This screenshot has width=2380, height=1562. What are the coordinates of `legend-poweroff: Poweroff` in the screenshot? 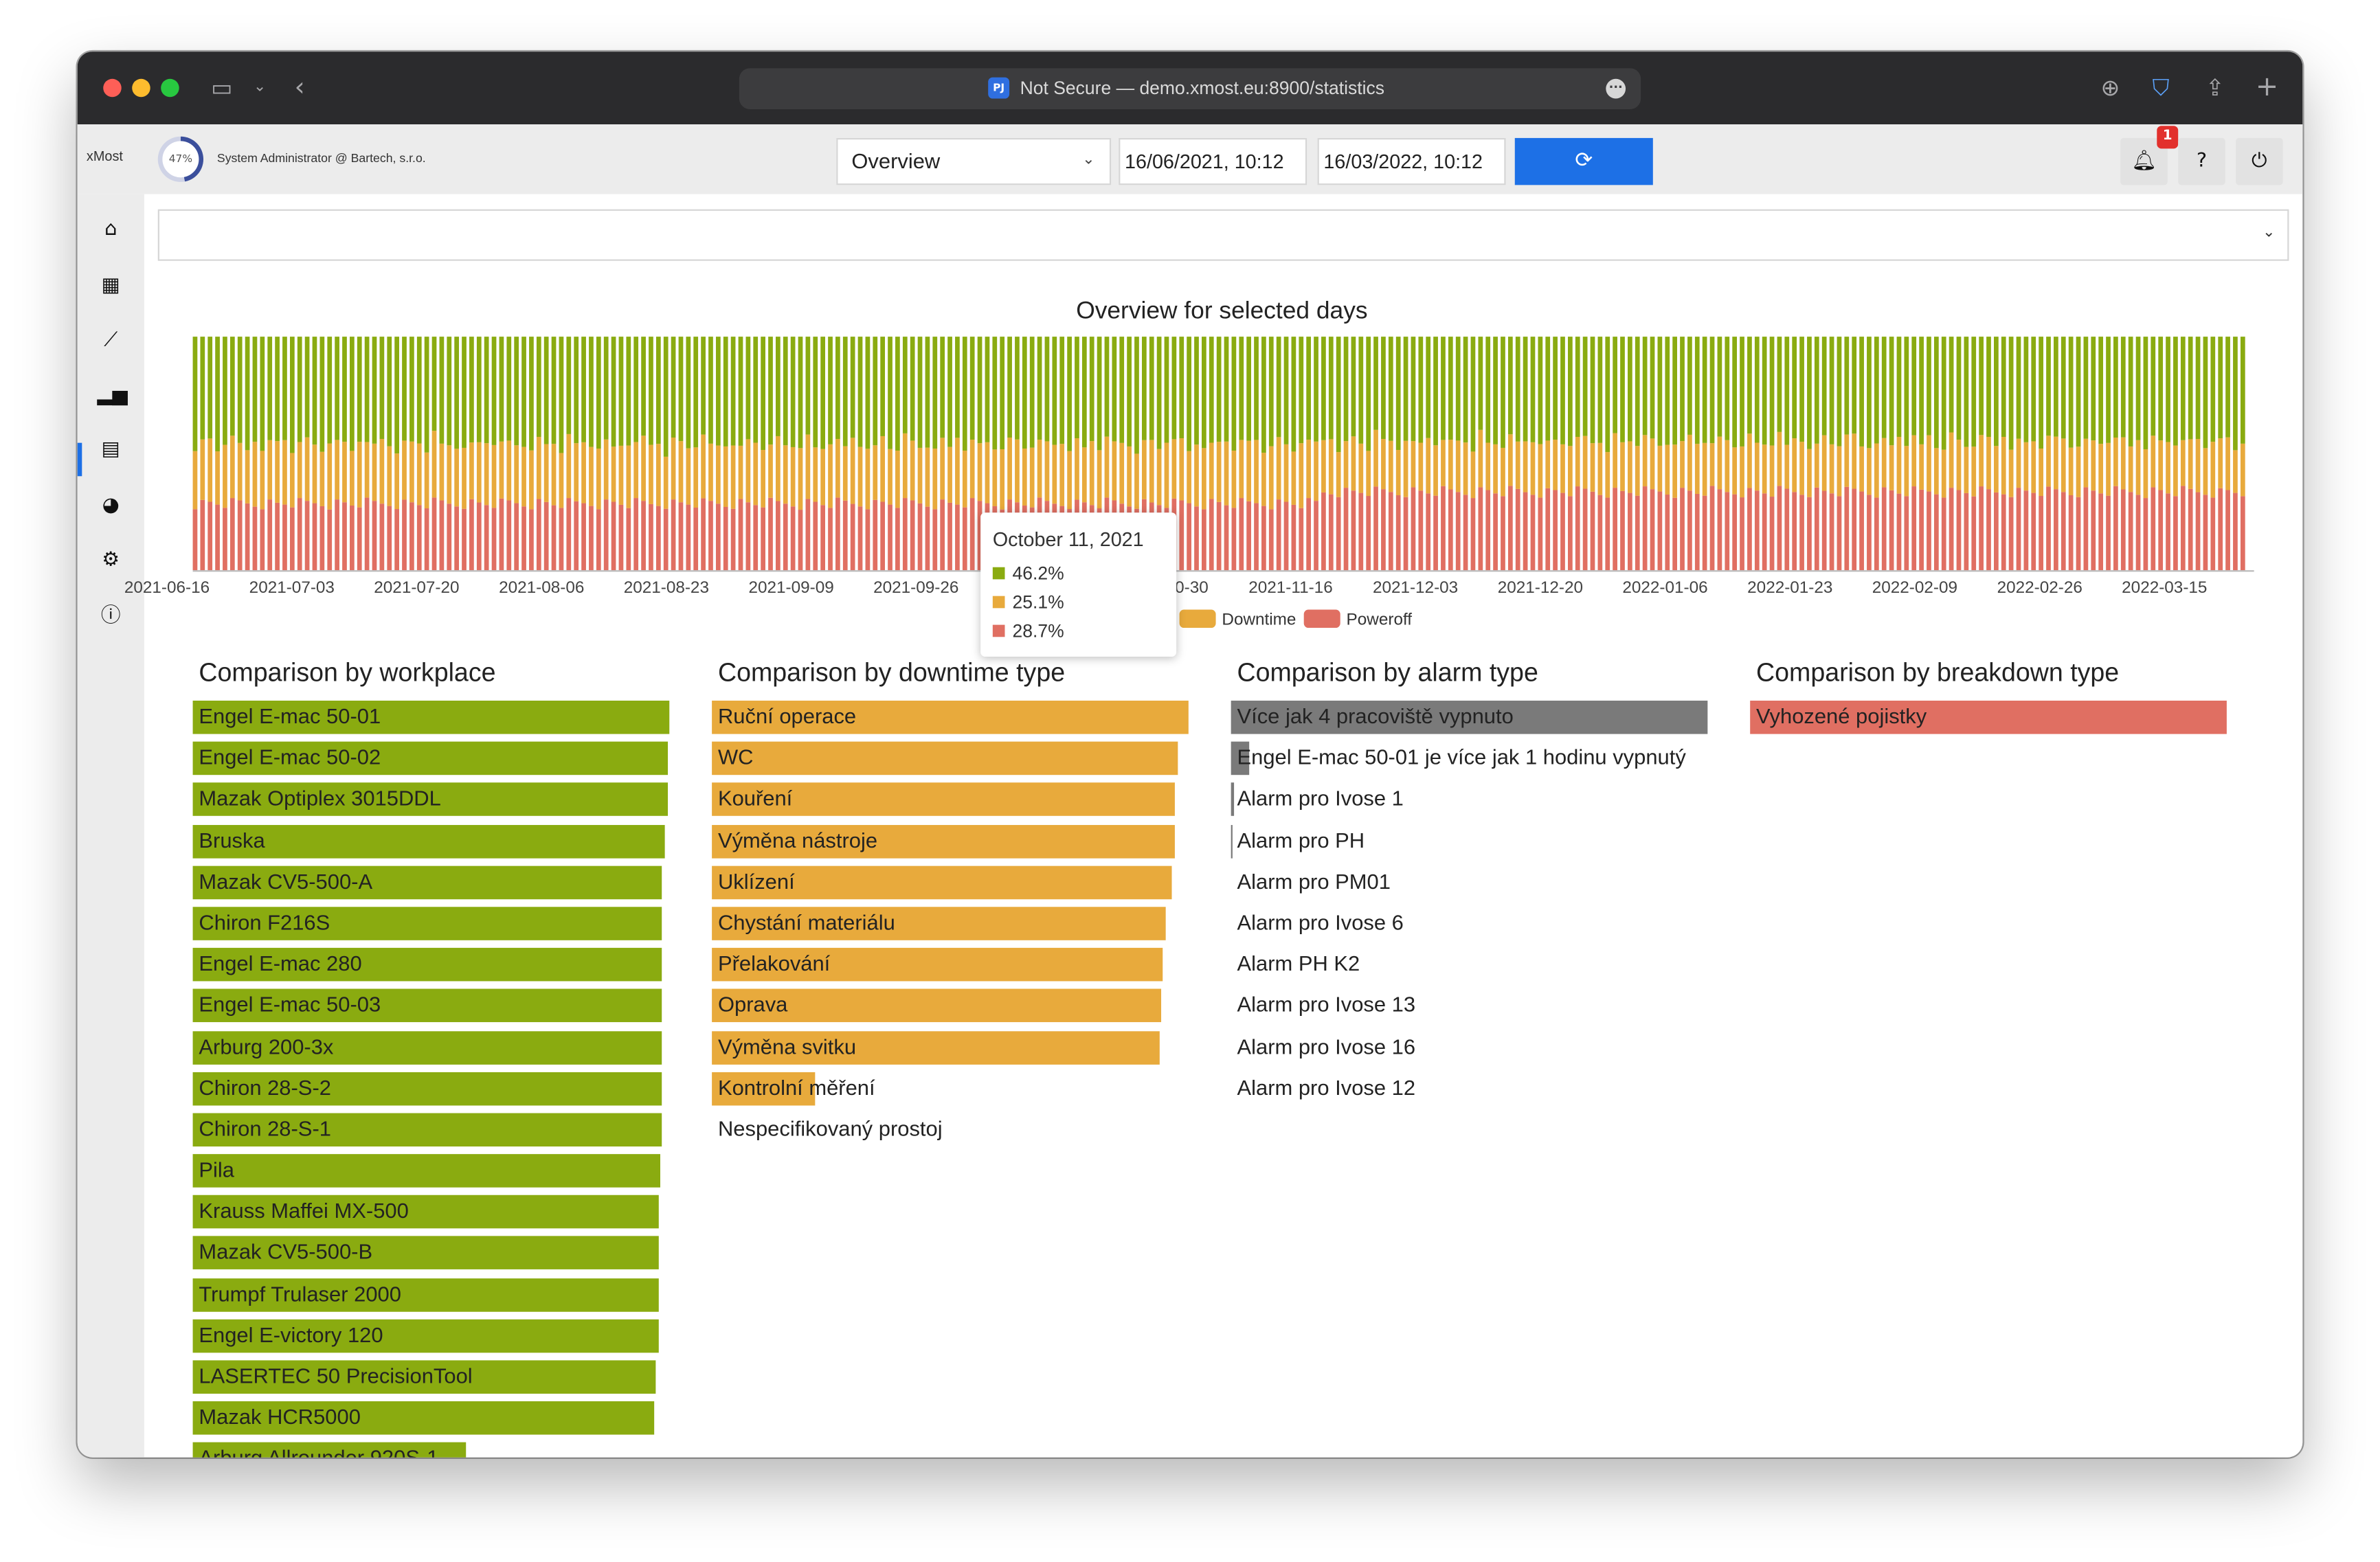 It's located at (1357, 620).